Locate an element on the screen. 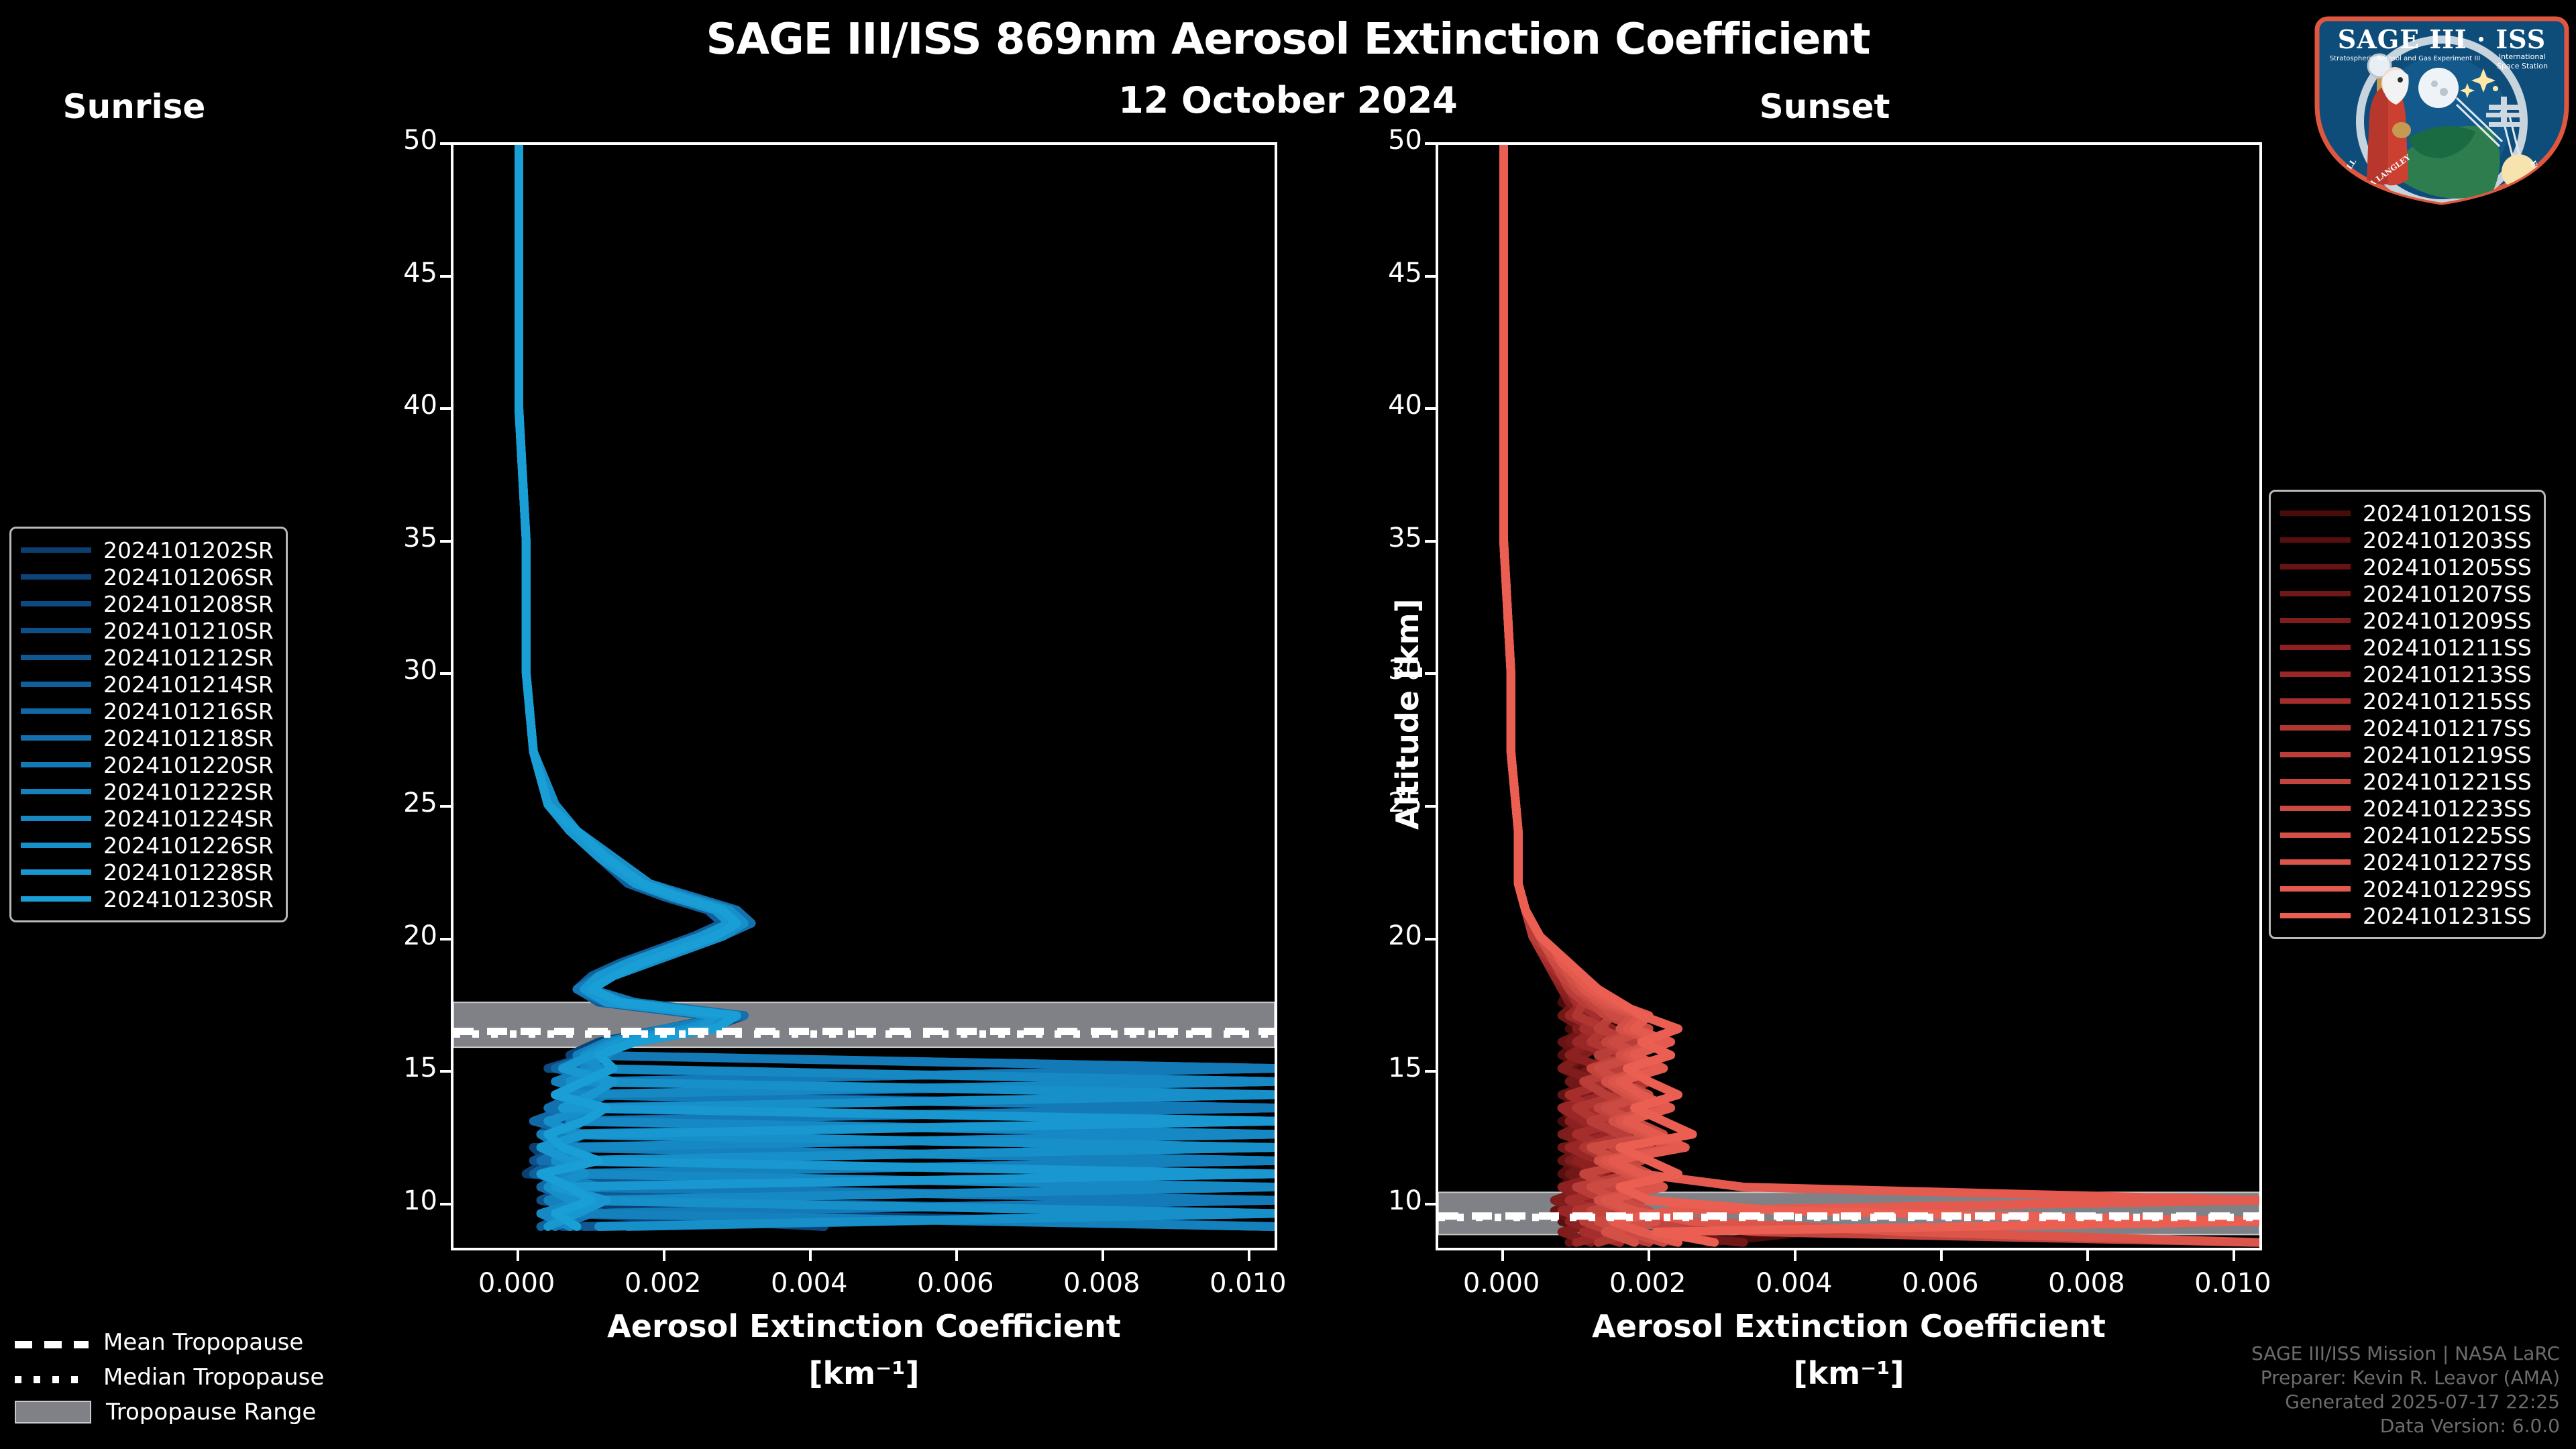  legend-item: 2024101231SS is located at coordinates (2406, 915).